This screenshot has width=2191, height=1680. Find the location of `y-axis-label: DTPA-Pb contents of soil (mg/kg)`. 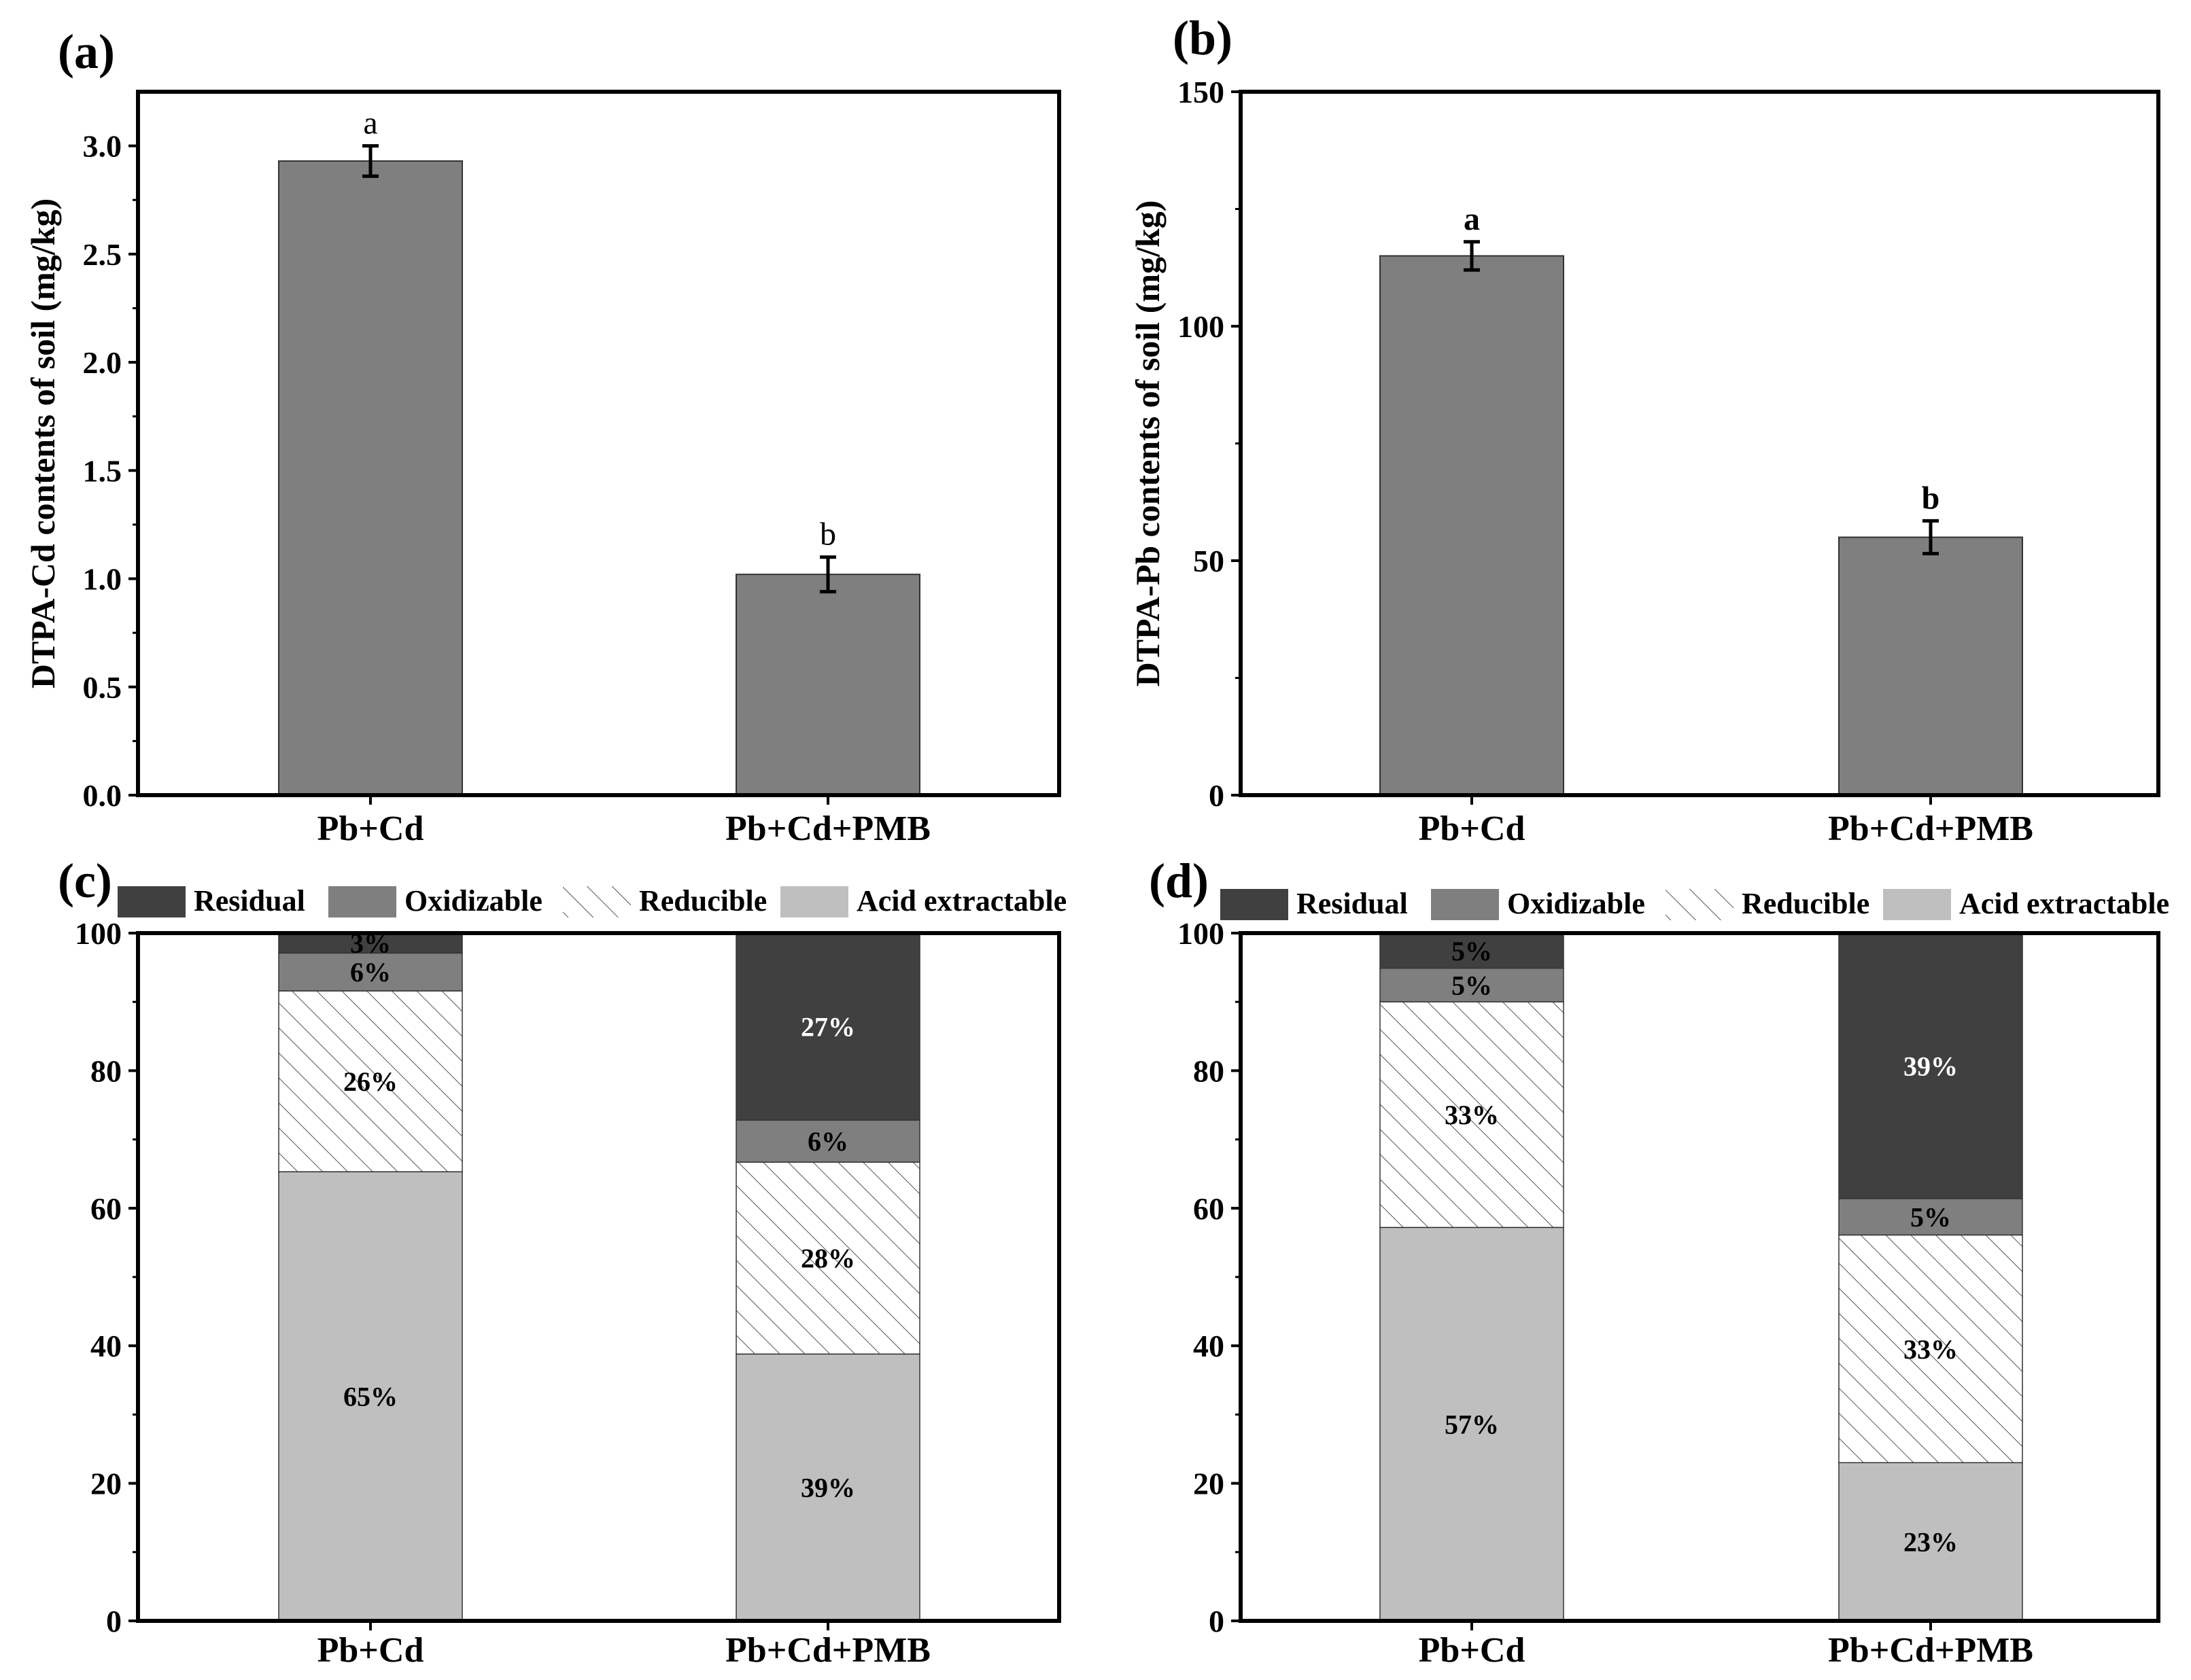

y-axis-label: DTPA-Pb contents of soil (mg/kg) is located at coordinates (1147, 443).